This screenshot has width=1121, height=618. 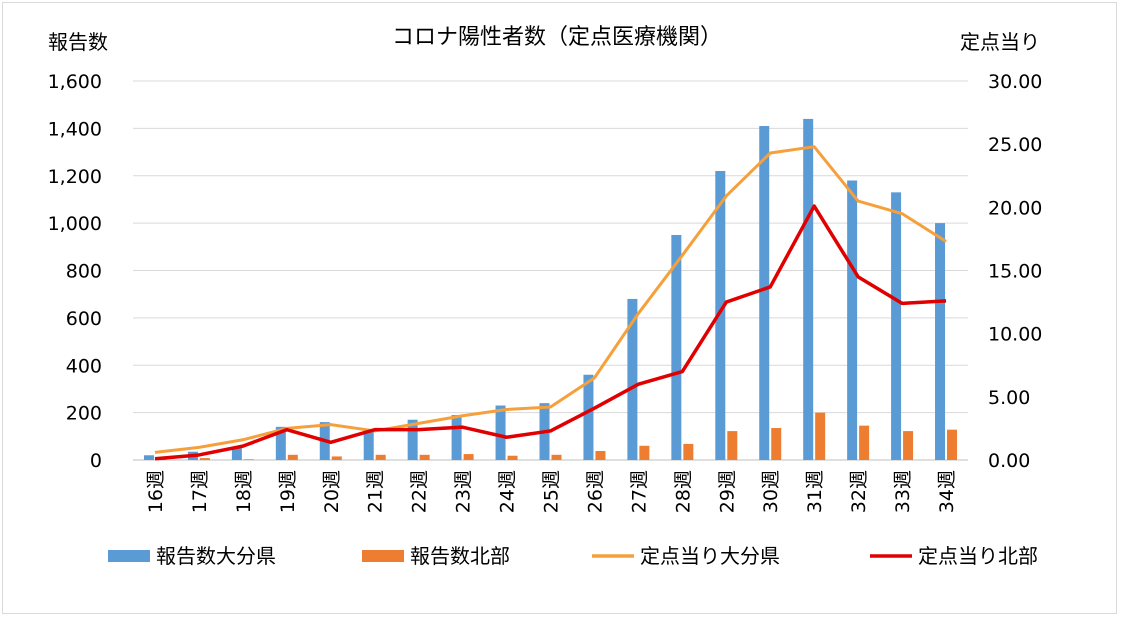 What do you see at coordinates (1015, 145) in the screenshot?
I see `right-tick-label: 25.00` at bounding box center [1015, 145].